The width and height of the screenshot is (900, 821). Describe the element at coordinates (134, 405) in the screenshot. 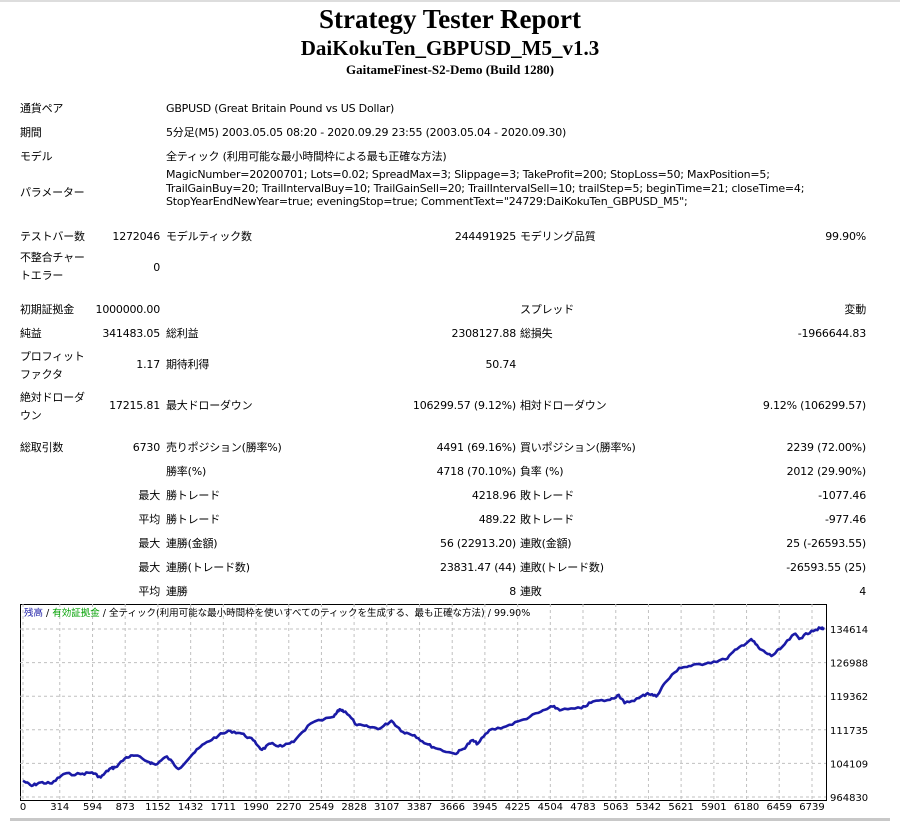

I see `stat-value: 17215.81` at that location.